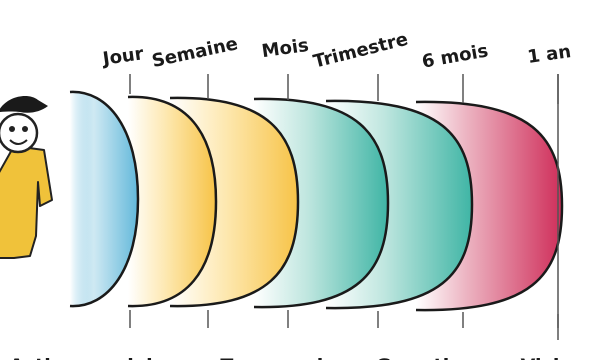 The width and height of the screenshot is (604, 360). I want to click on bottom-label: tio, so click(448, 357).